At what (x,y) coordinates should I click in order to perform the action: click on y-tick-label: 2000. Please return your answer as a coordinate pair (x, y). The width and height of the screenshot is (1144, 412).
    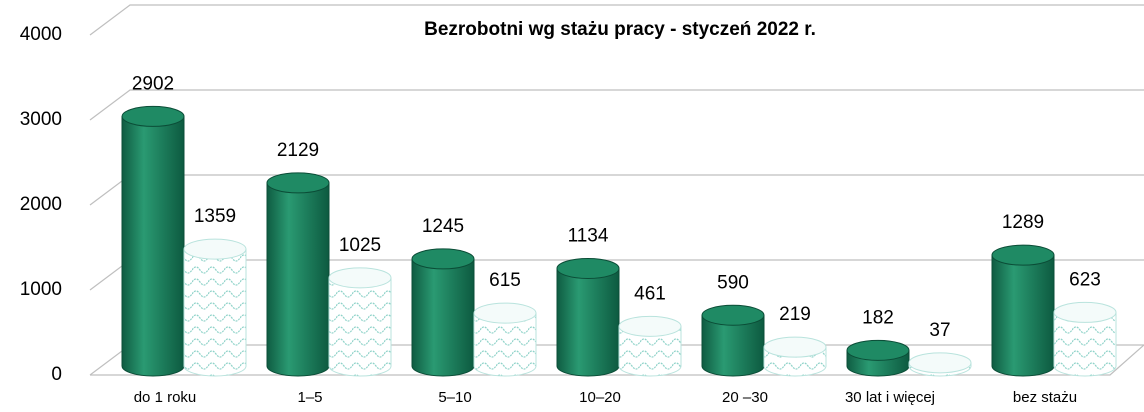
    Looking at the image, I should click on (41, 204).